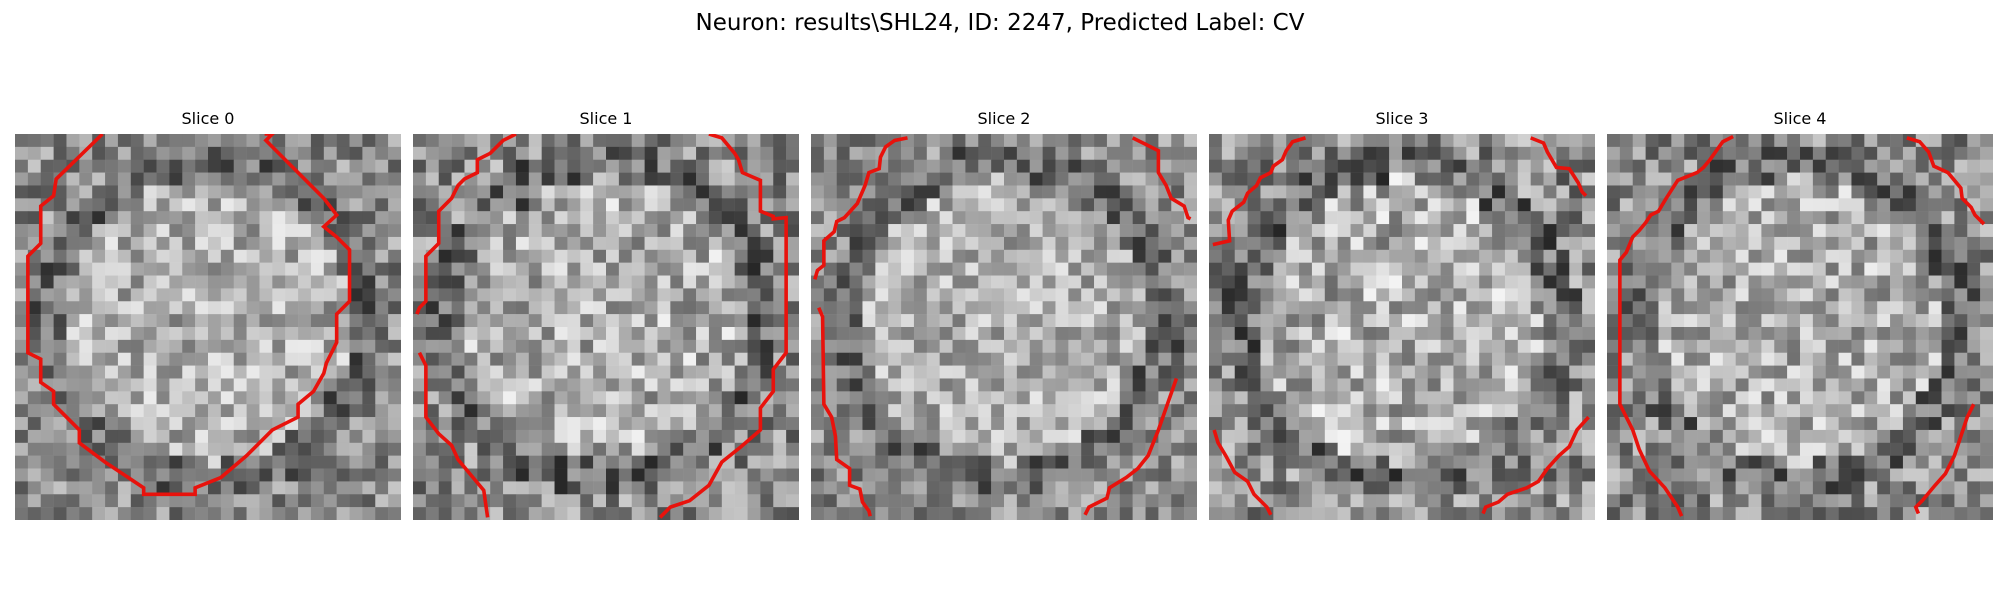 This screenshot has height=600, width=2000. I want to click on slice-panel-2: Slice 2, so click(1004, 119).